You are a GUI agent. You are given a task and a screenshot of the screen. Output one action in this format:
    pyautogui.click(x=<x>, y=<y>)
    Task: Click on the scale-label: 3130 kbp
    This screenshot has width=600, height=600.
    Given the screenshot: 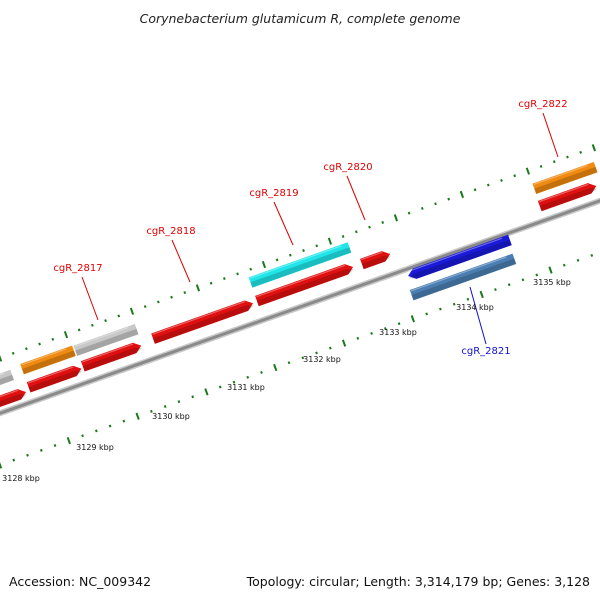 What is the action you would take?
    pyautogui.click(x=171, y=416)
    